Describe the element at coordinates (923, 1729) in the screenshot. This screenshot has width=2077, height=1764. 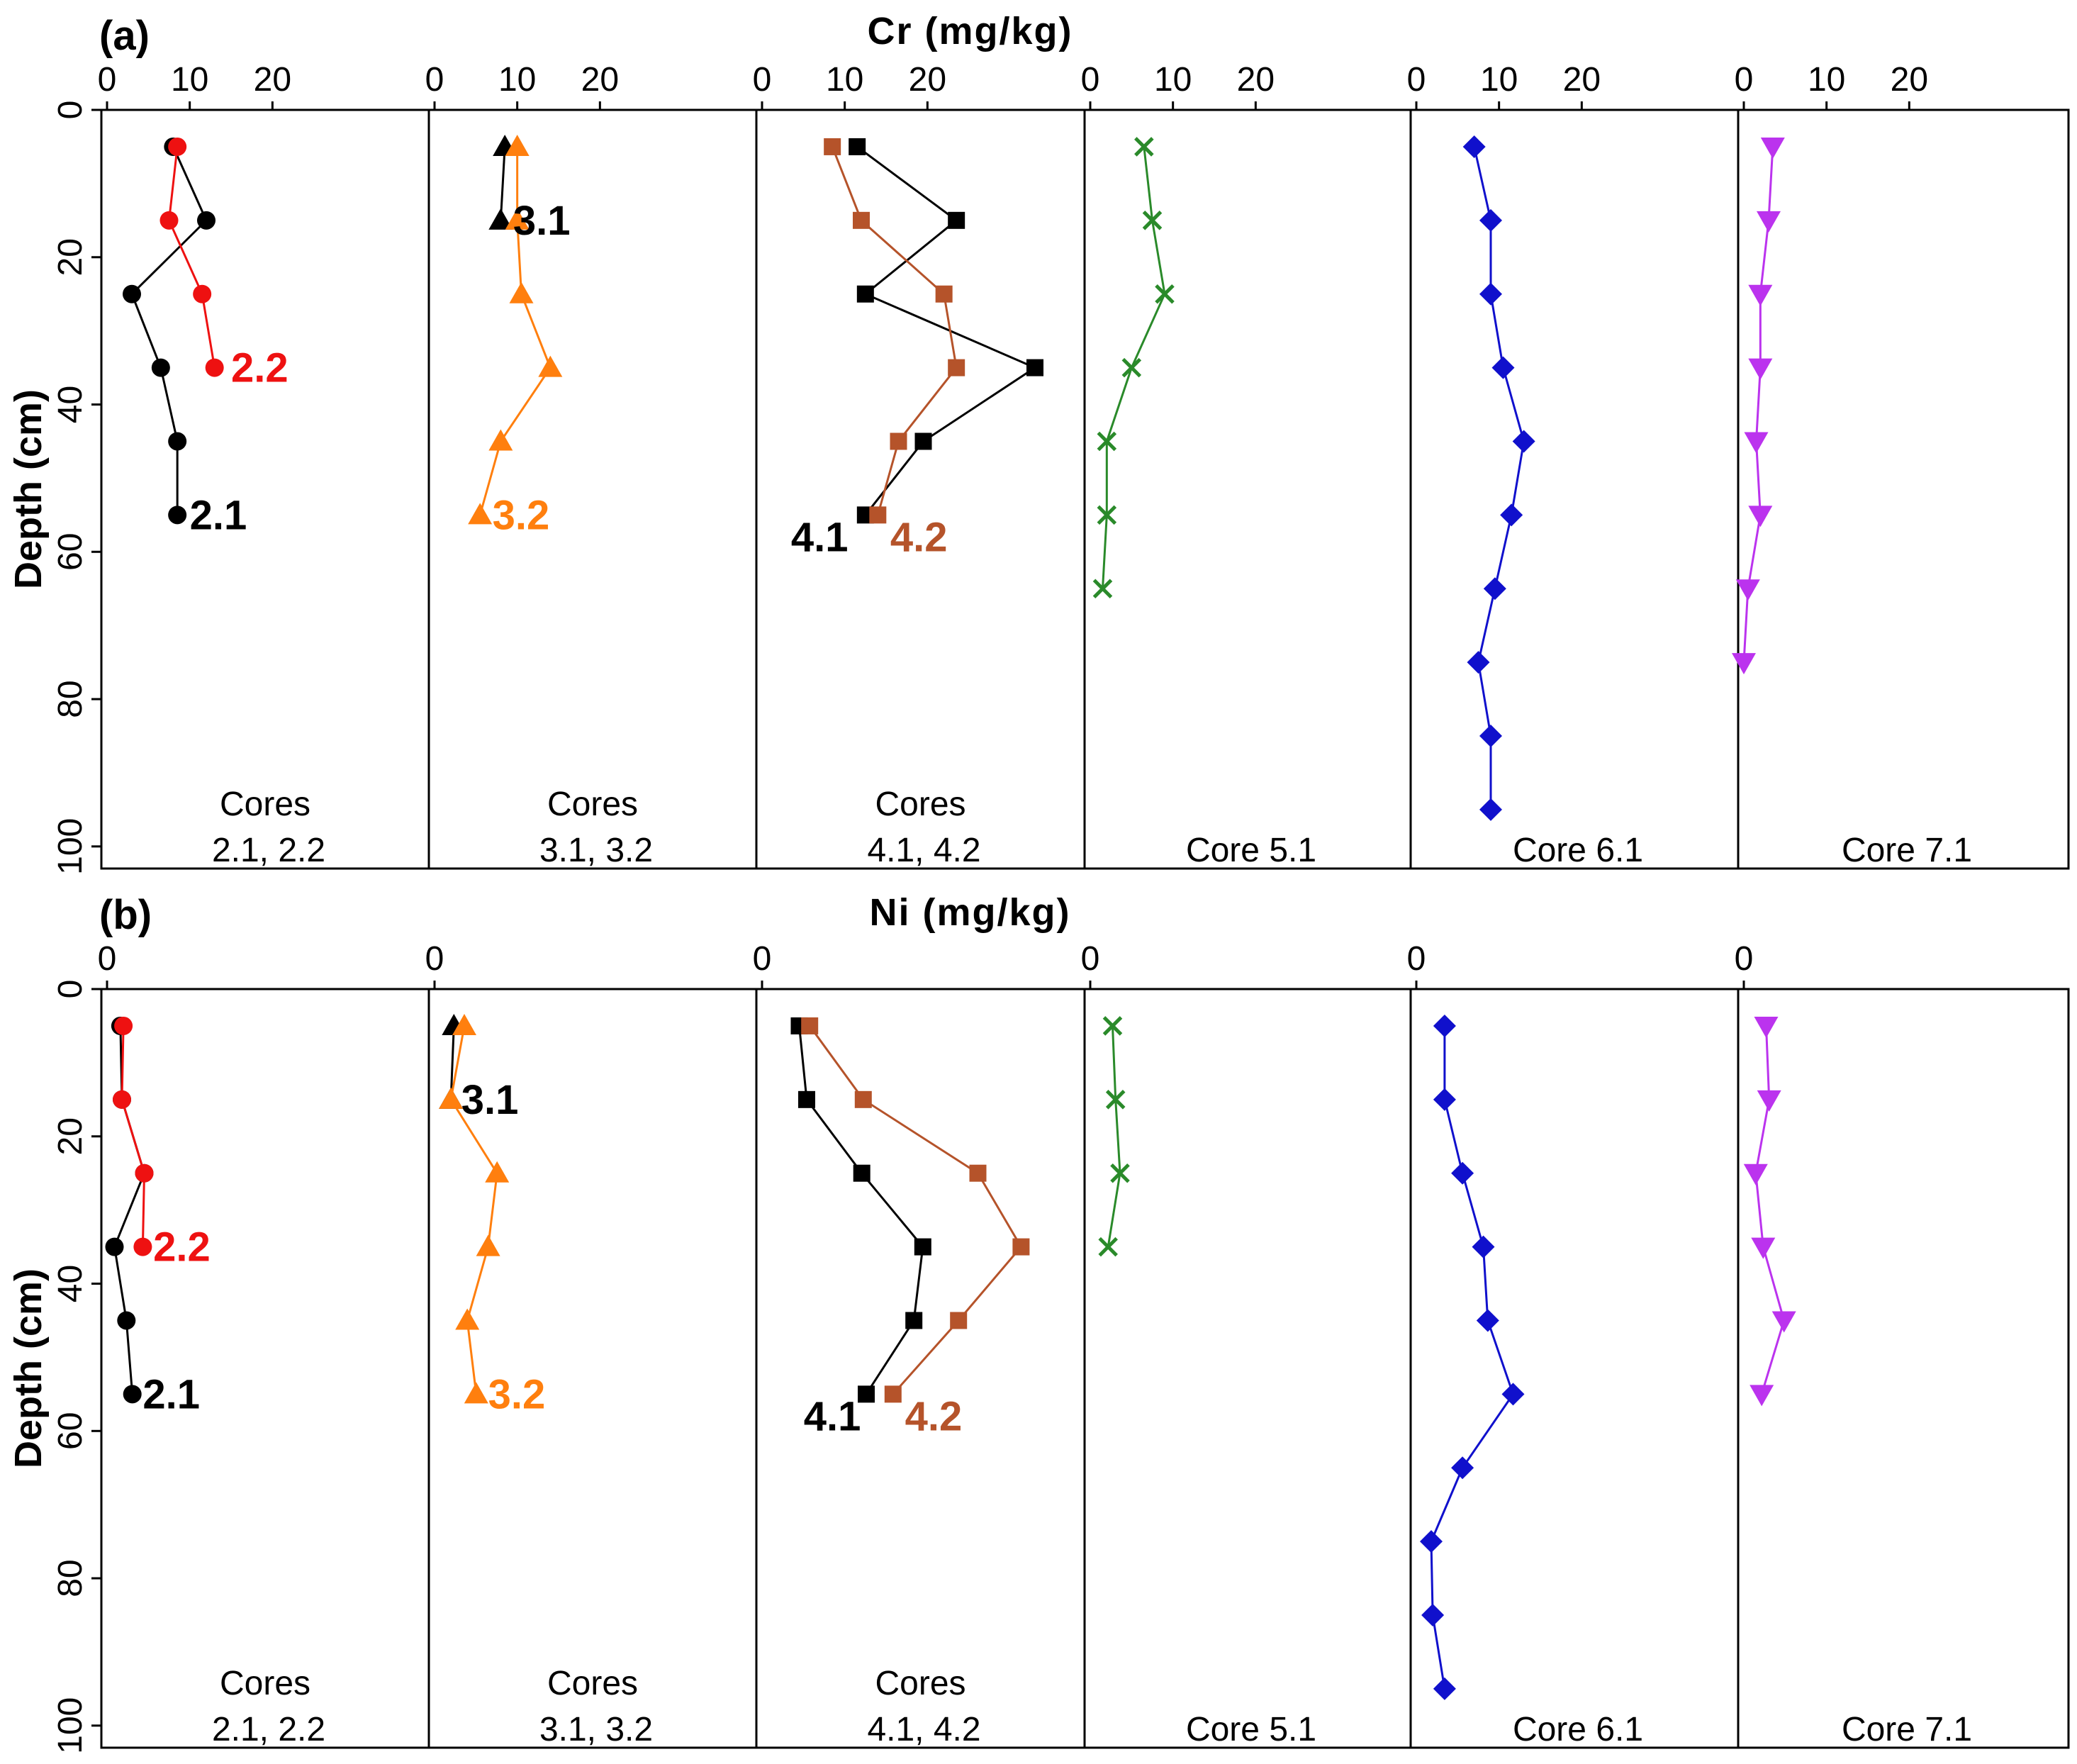
I see `core-label-line2: 4.1, 4.2` at that location.